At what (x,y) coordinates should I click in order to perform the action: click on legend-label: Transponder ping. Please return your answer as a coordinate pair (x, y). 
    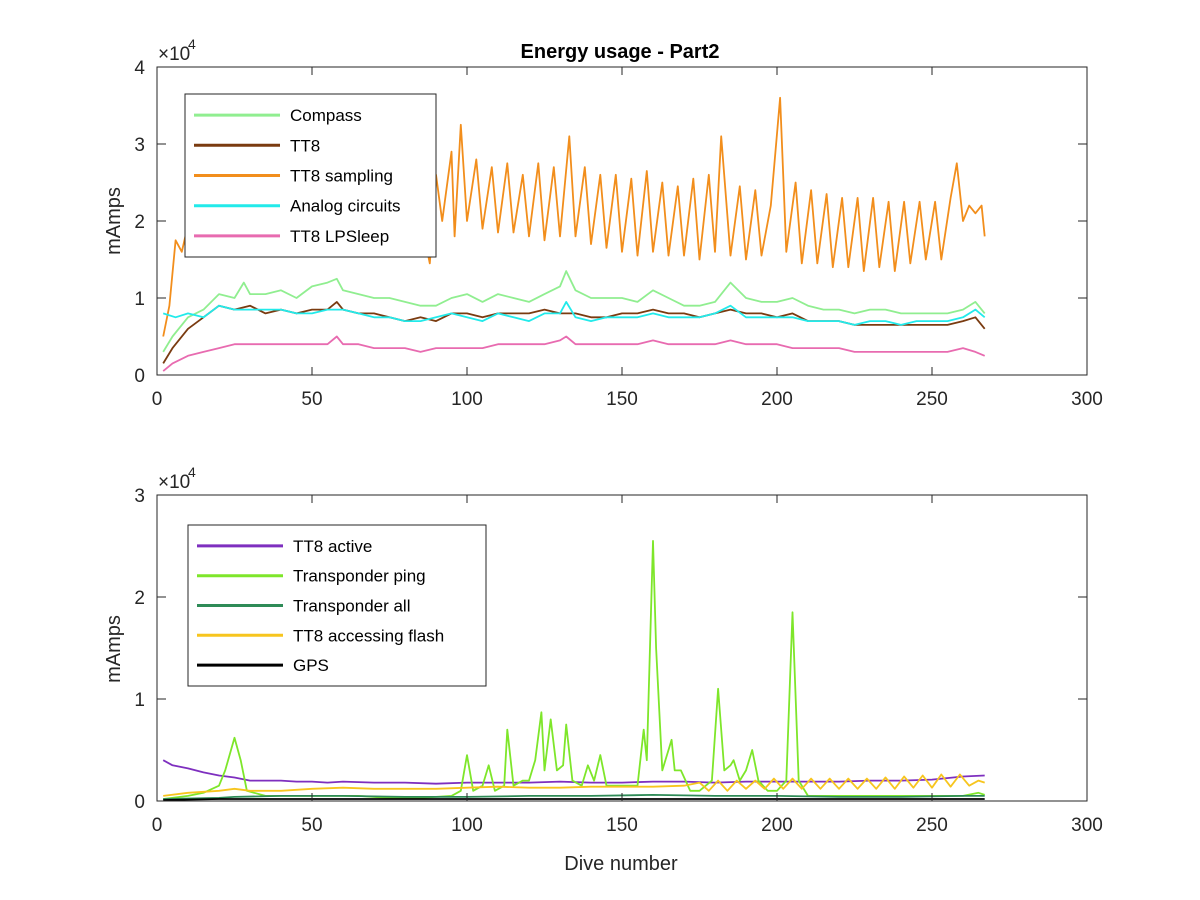
    Looking at the image, I should click on (359, 576).